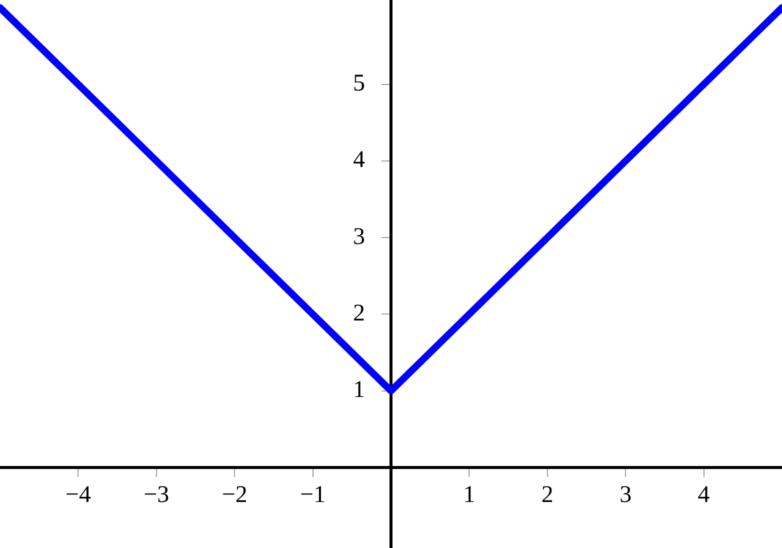 This screenshot has width=782, height=548. I want to click on y-tick-label: 1, so click(359, 390).